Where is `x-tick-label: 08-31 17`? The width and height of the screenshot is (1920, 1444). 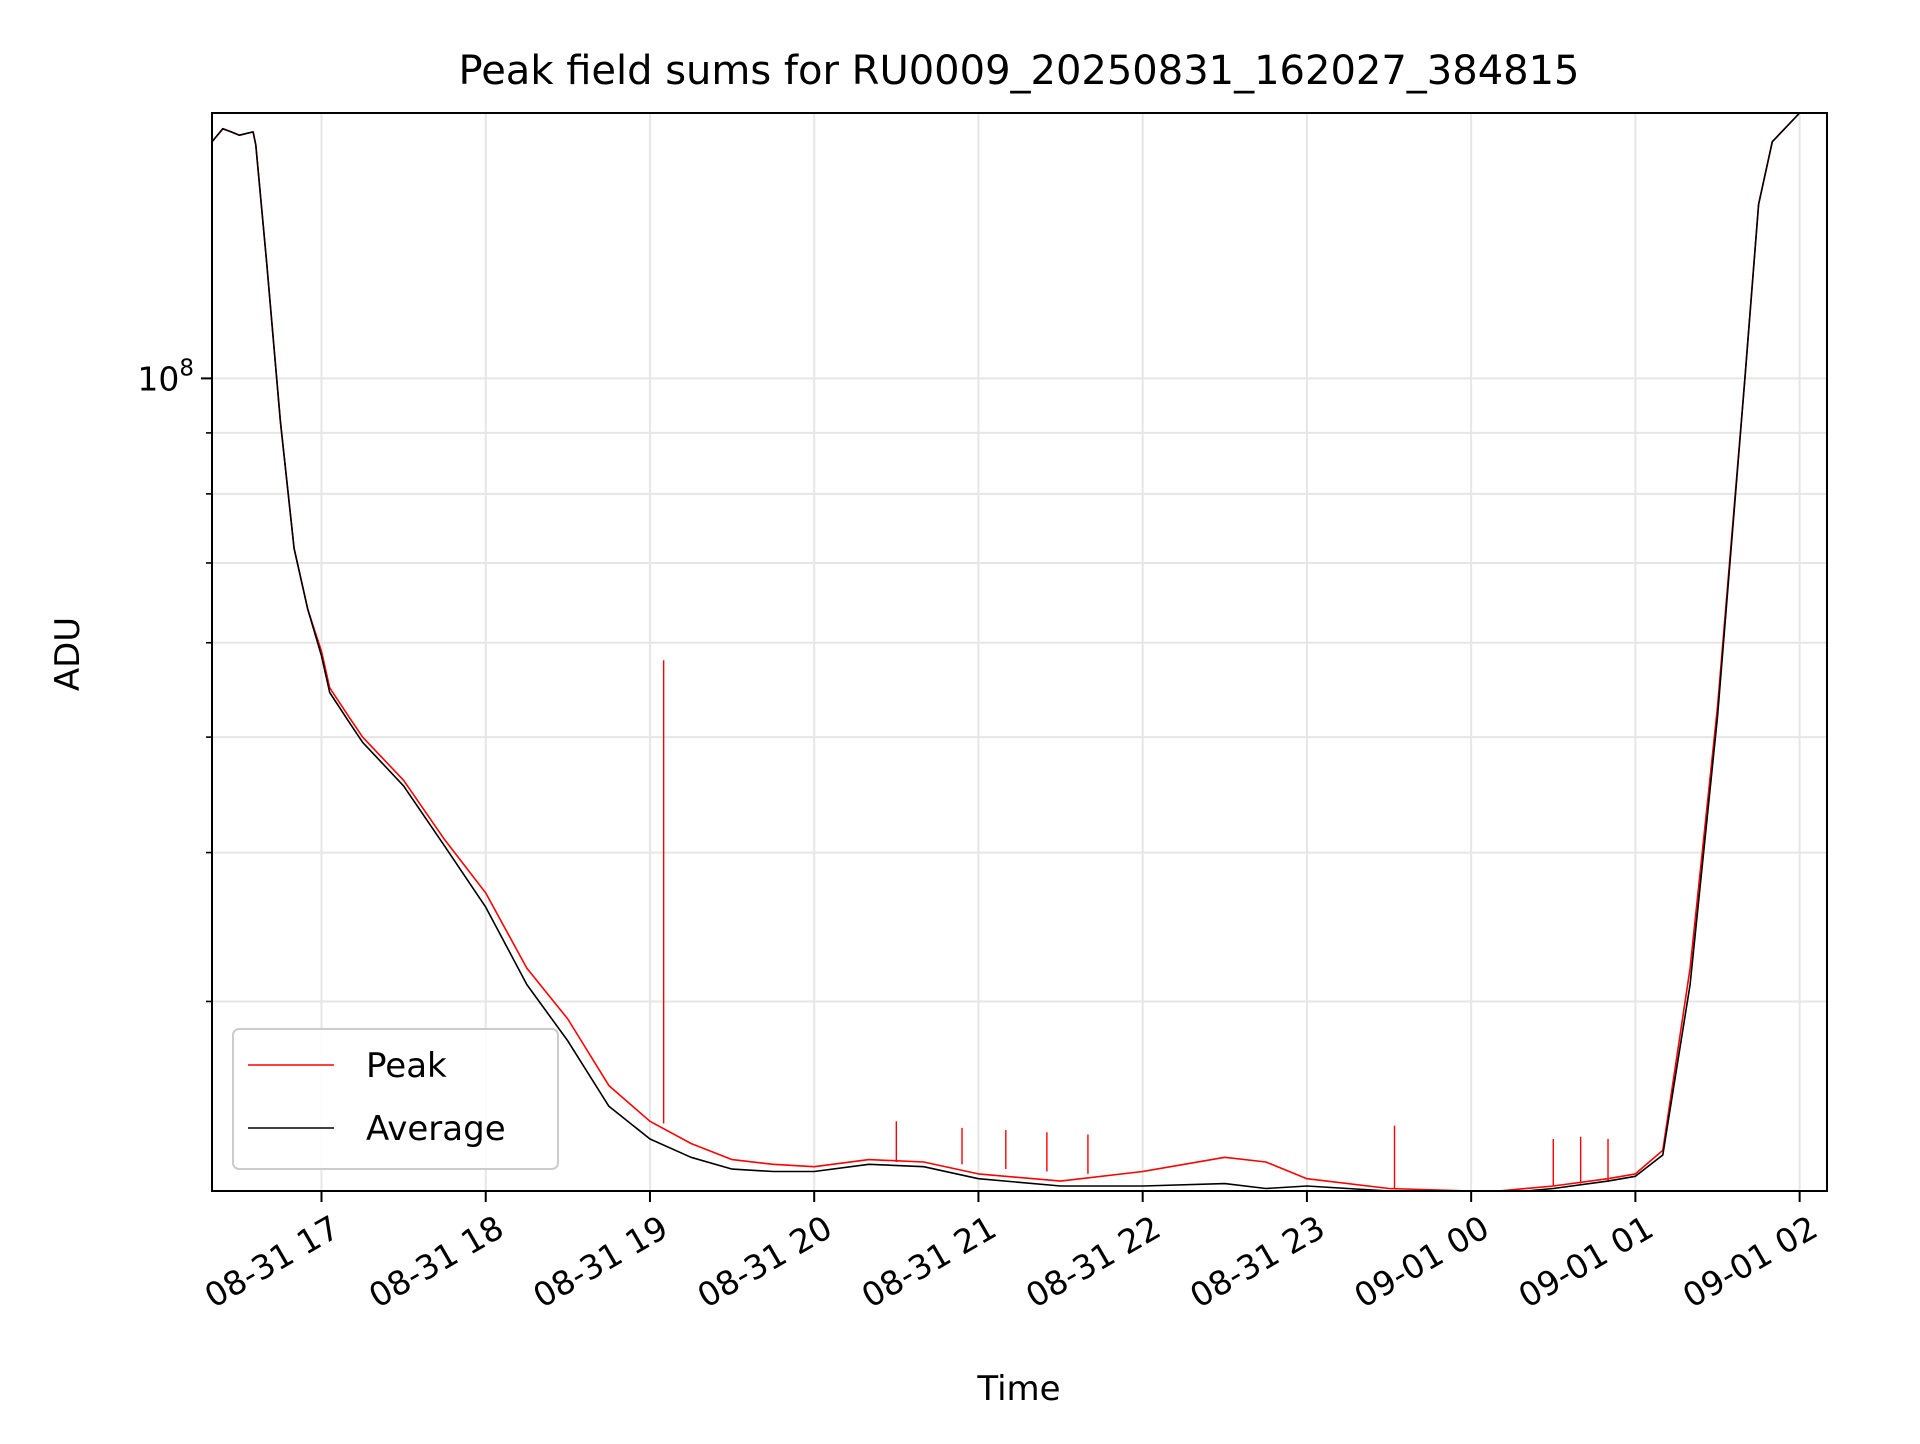 x-tick-label: 08-31 17 is located at coordinates (272, 1262).